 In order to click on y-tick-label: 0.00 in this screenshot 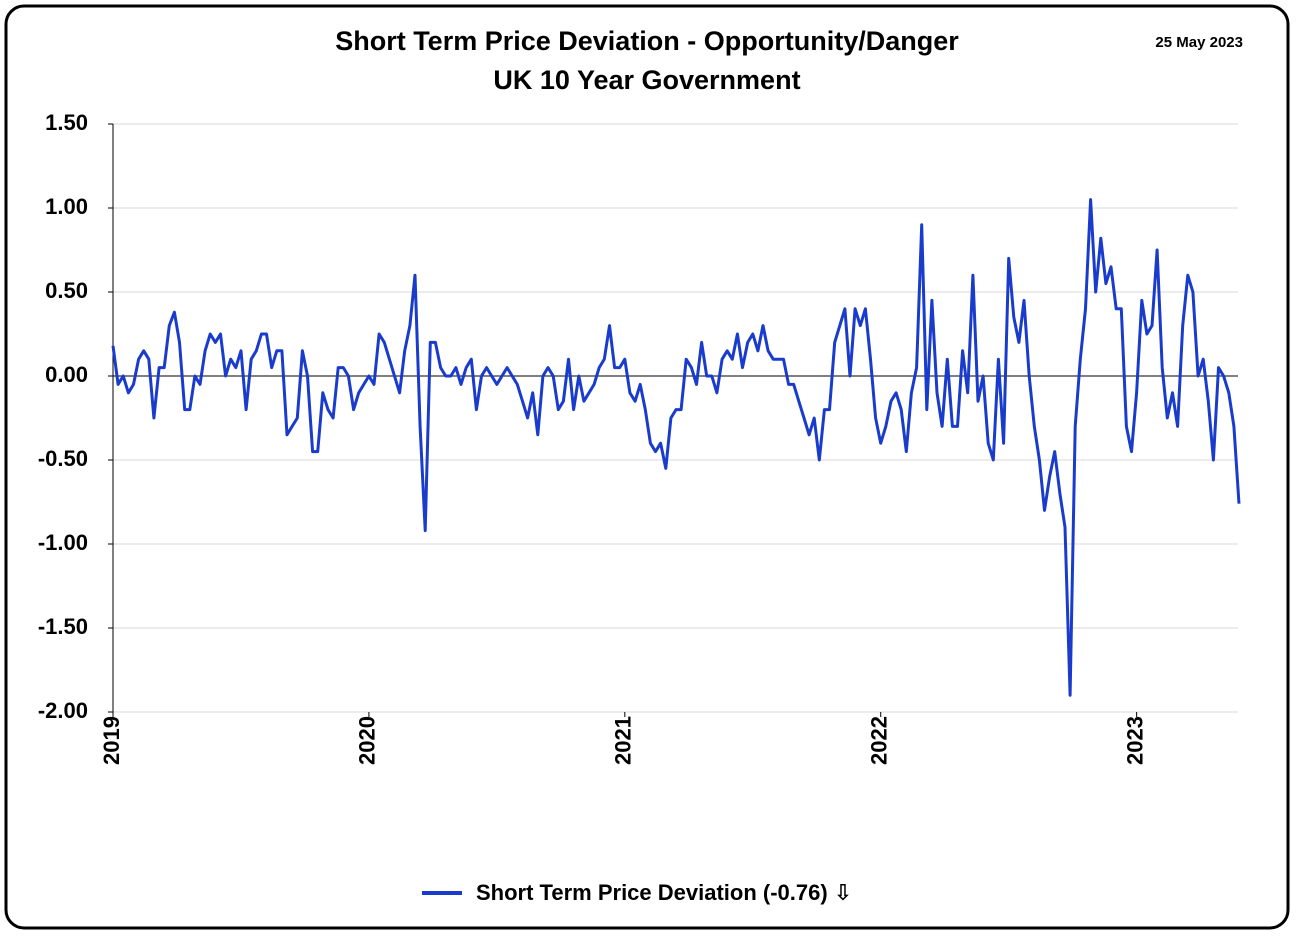, I will do `click(66, 374)`.